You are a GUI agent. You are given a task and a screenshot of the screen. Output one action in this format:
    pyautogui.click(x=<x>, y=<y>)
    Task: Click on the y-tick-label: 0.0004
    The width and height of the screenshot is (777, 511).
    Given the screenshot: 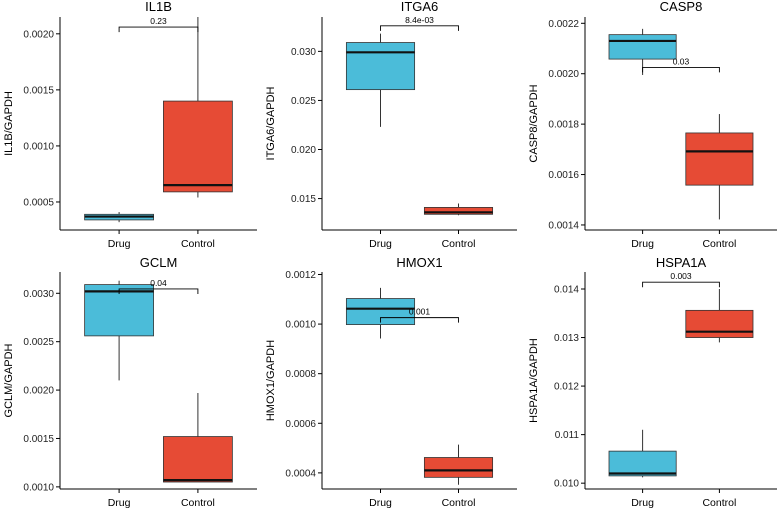 What is the action you would take?
    pyautogui.click(x=300, y=473)
    